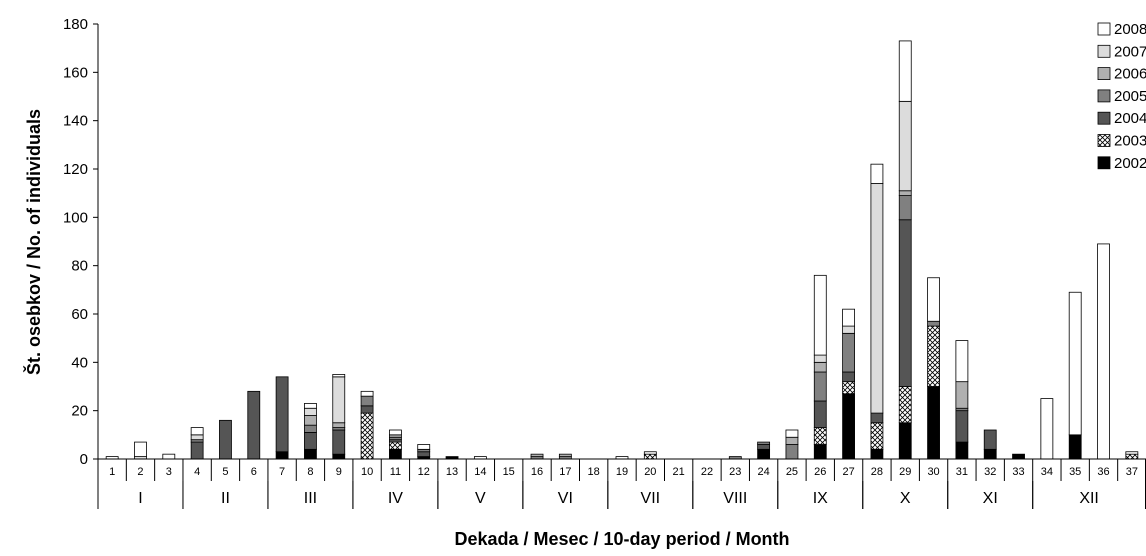  Describe the element at coordinates (282, 472) in the screenshot. I see `period-label: 7` at that location.